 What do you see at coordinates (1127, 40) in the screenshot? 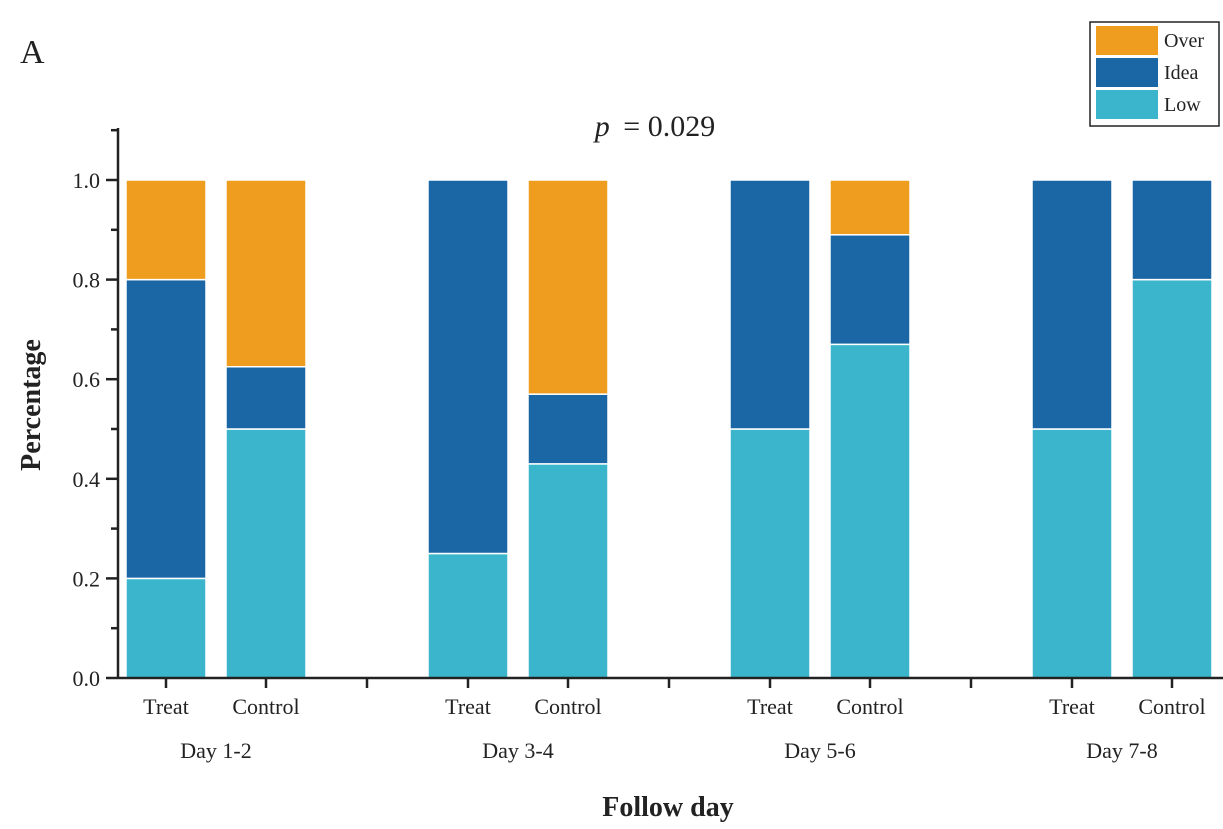
I see `legend-swatch-over` at bounding box center [1127, 40].